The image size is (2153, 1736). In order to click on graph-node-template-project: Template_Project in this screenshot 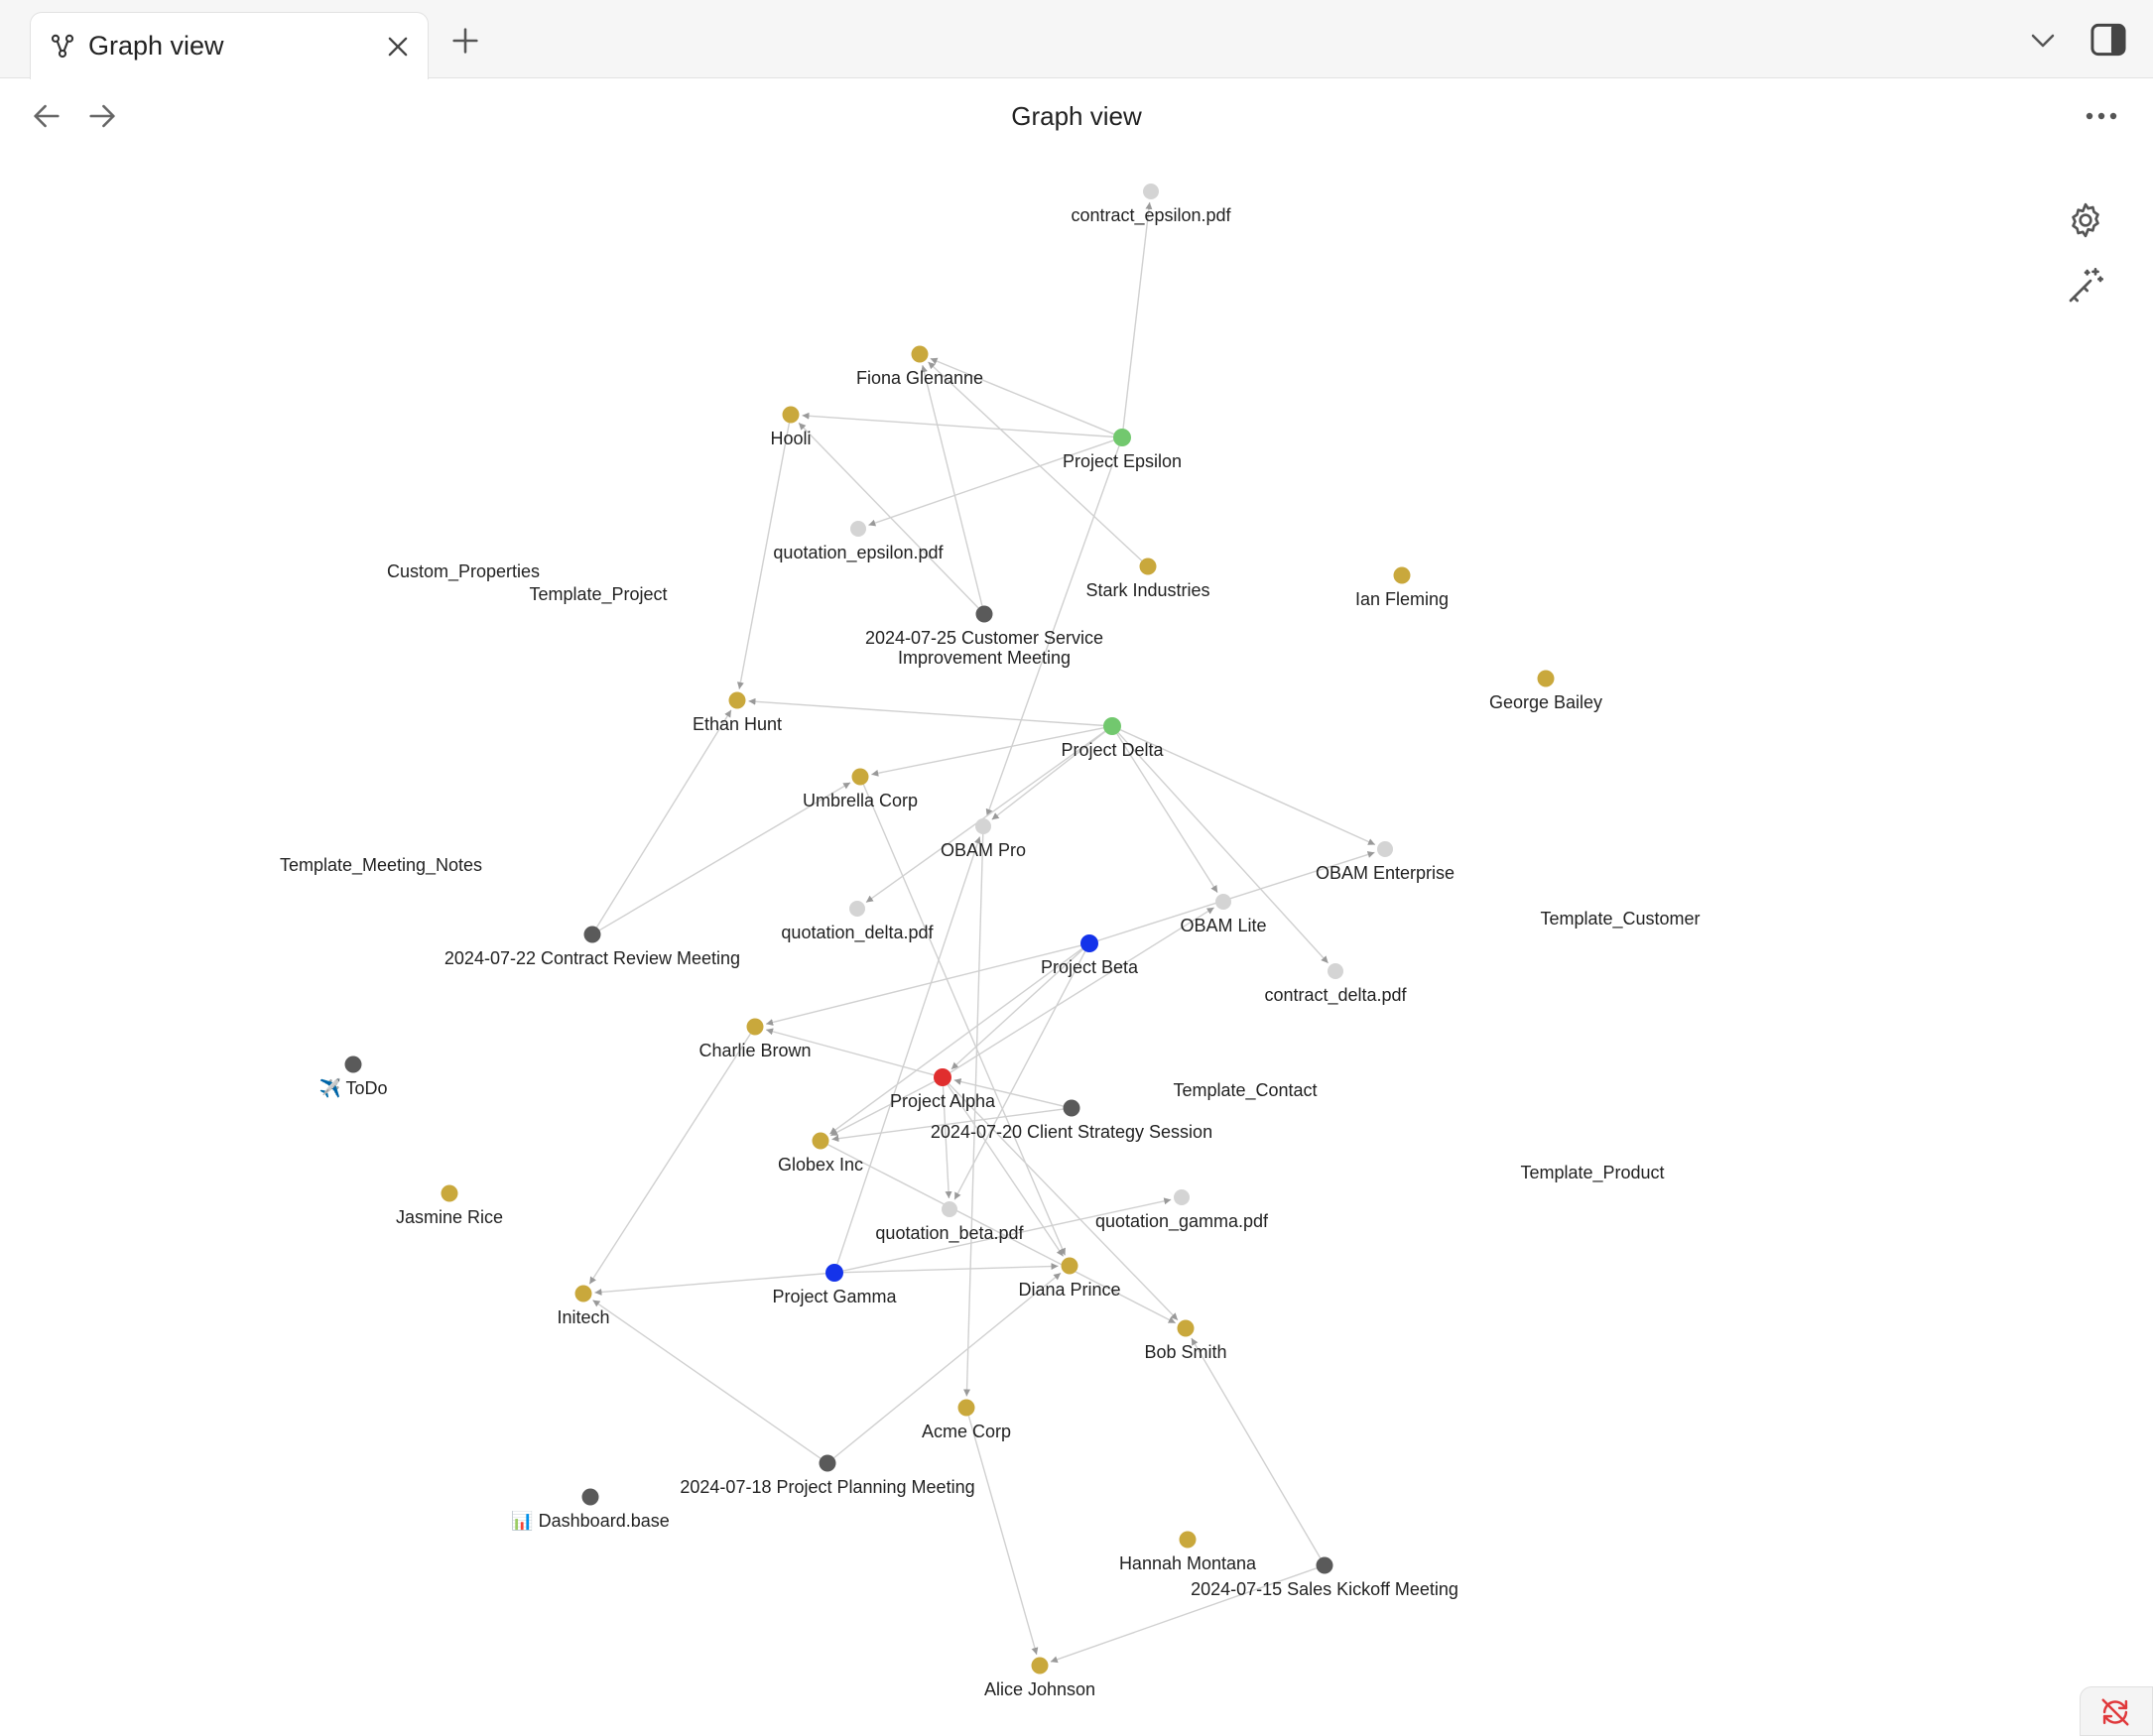, I will do `click(598, 594)`.